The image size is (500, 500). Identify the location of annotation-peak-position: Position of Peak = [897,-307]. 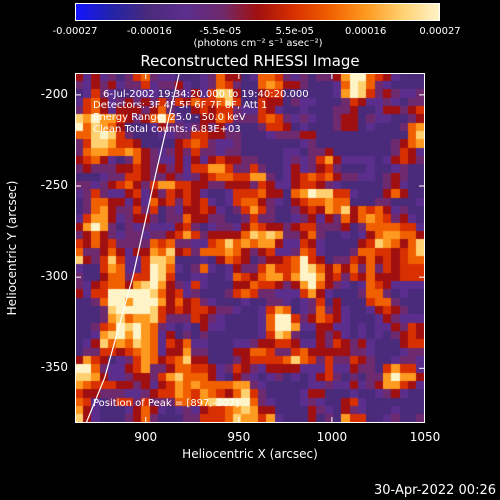
(166, 403).